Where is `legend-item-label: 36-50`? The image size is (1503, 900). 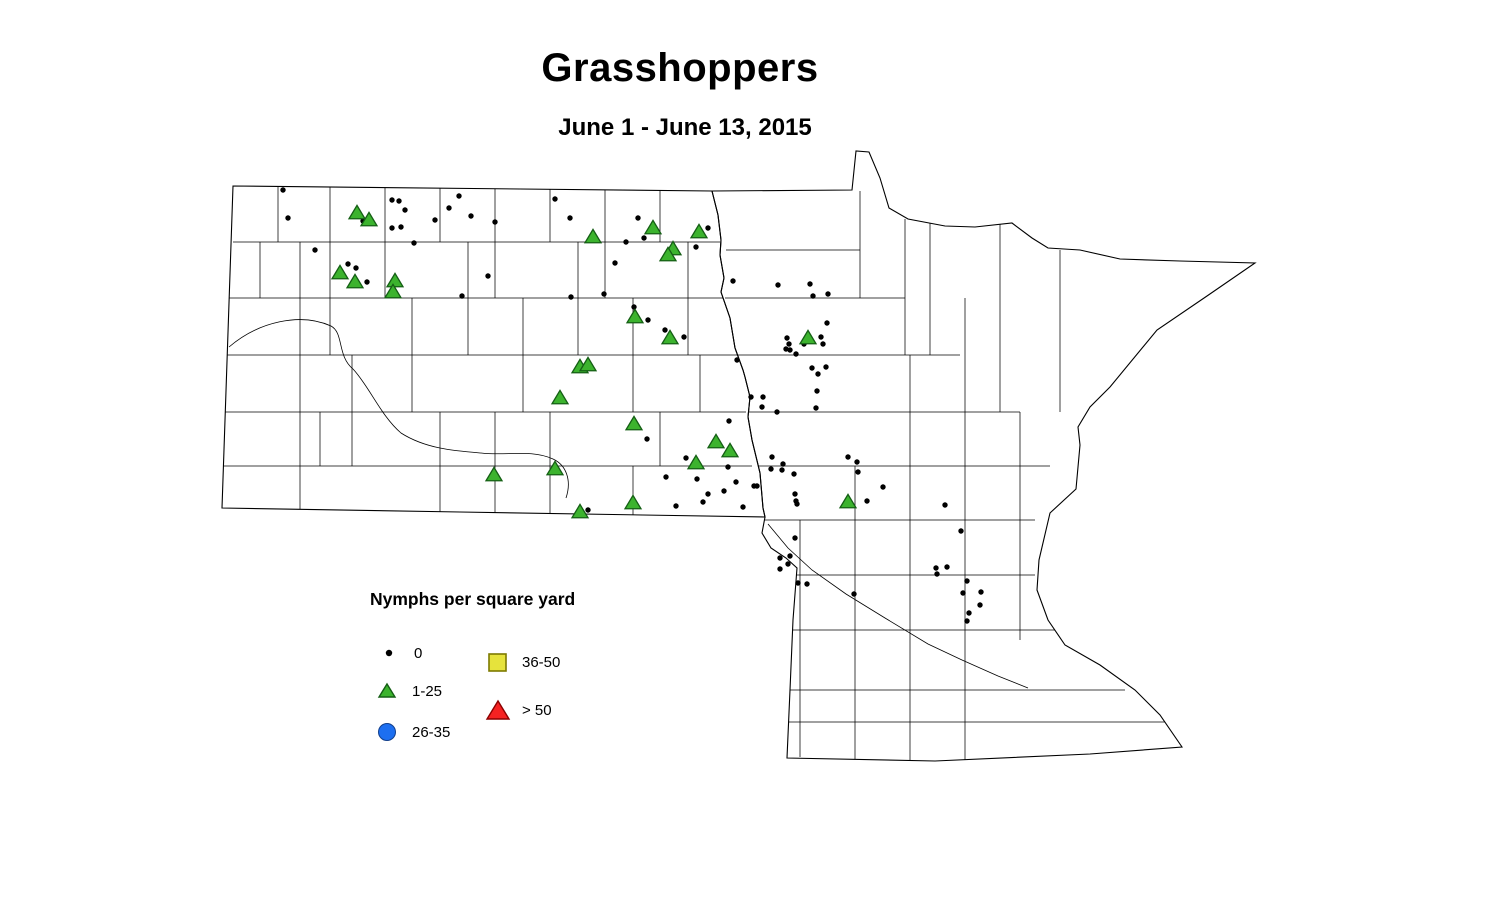
legend-item-label: 36-50 is located at coordinates (541, 662).